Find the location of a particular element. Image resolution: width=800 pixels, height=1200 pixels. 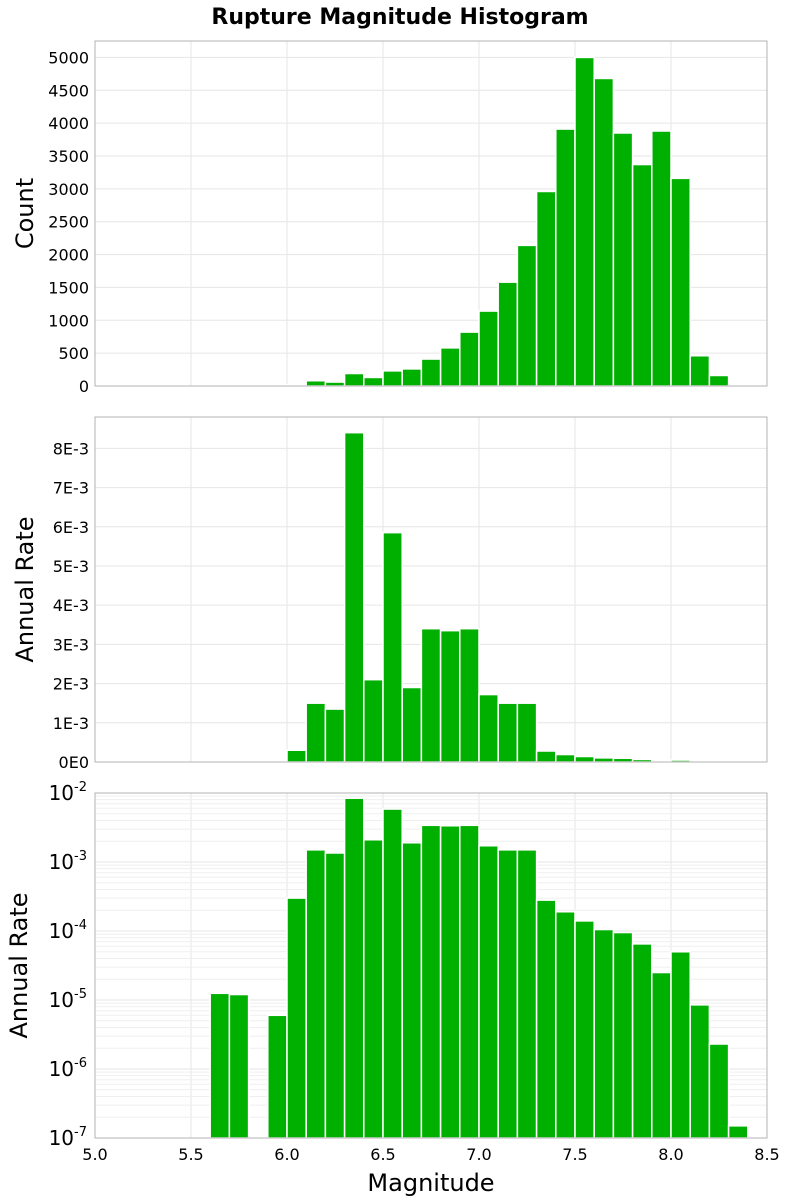

y-tick-label: 7E-3 is located at coordinates (71, 488).